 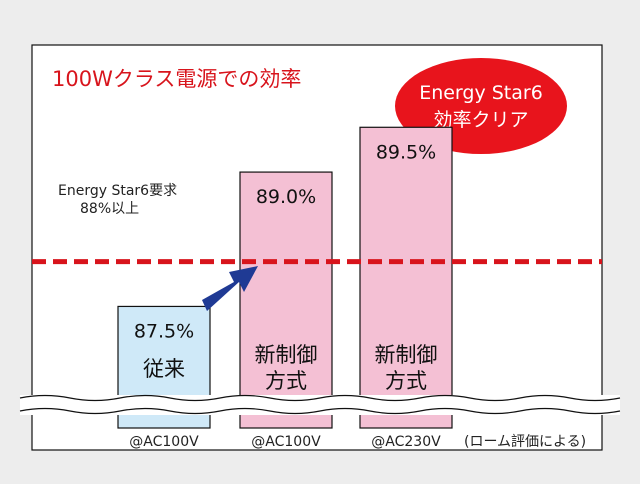 What do you see at coordinates (117, 191) in the screenshot?
I see `threshold-label-line-1: Energy Star6要求` at bounding box center [117, 191].